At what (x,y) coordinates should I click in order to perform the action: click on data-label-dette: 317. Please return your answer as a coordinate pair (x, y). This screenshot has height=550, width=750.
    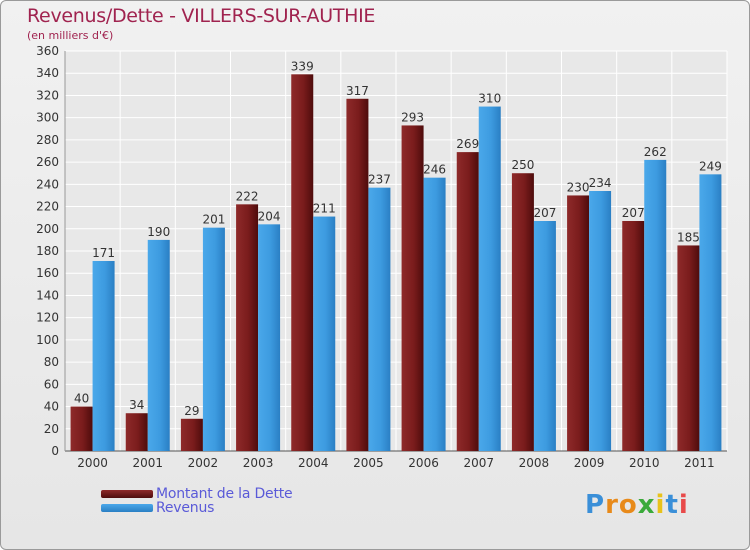
    Looking at the image, I should click on (357, 91).